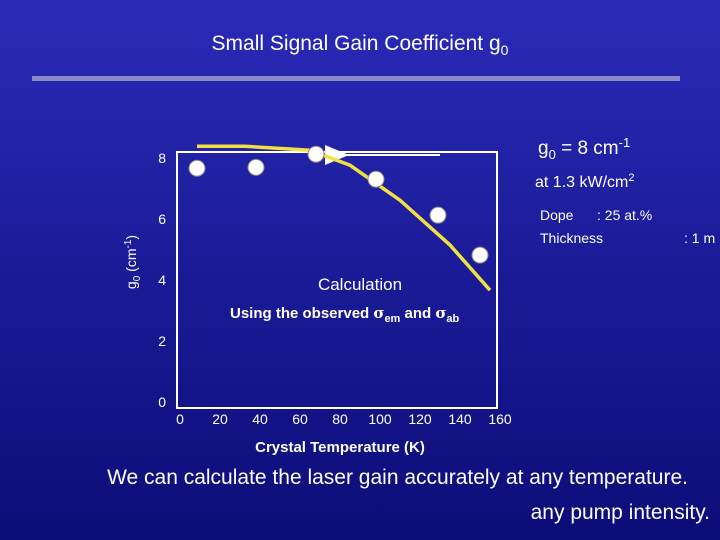 The height and width of the screenshot is (540, 720). Describe the element at coordinates (162, 341) in the screenshot. I see `y-tick-label: 2` at that location.